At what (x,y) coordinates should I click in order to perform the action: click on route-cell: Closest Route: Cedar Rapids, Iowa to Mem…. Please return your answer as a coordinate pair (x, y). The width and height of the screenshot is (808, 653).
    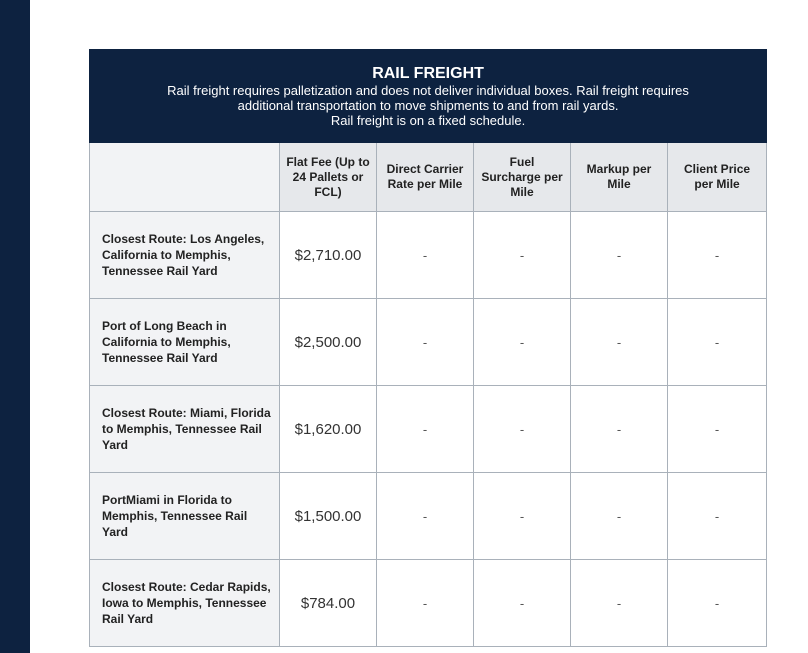
    Looking at the image, I should click on (184, 603).